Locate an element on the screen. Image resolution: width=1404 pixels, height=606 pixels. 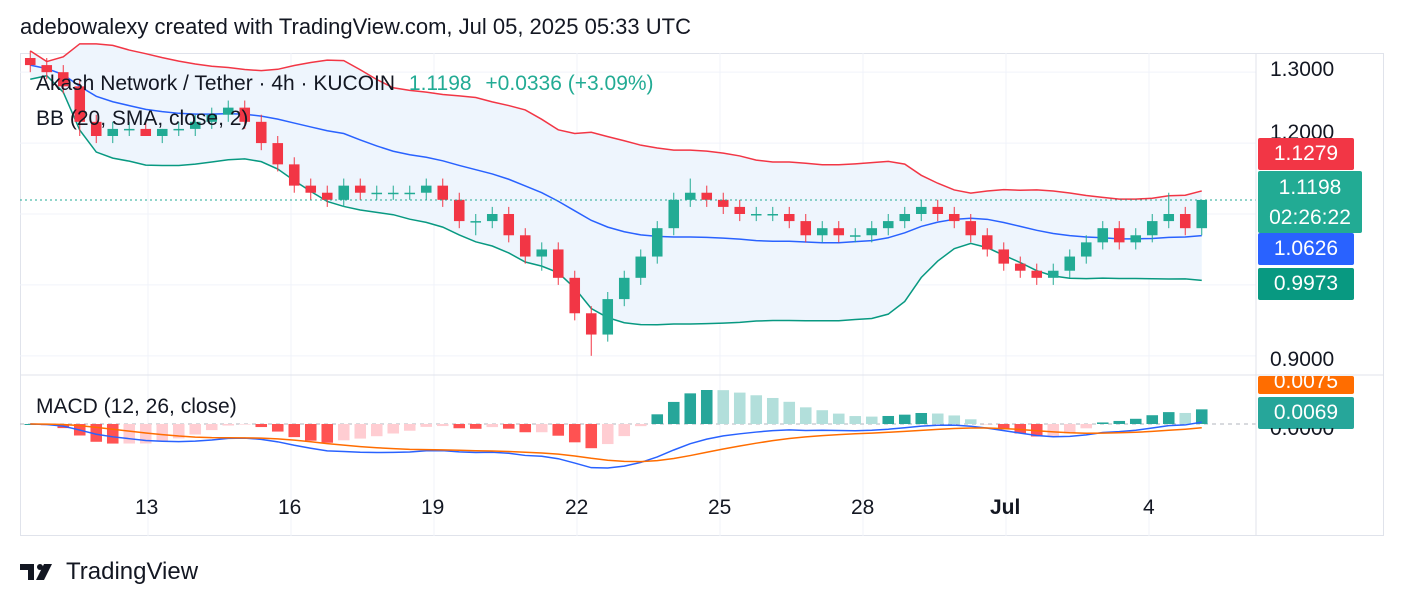
last-price-value: 1.1198 is located at coordinates (1310, 187).